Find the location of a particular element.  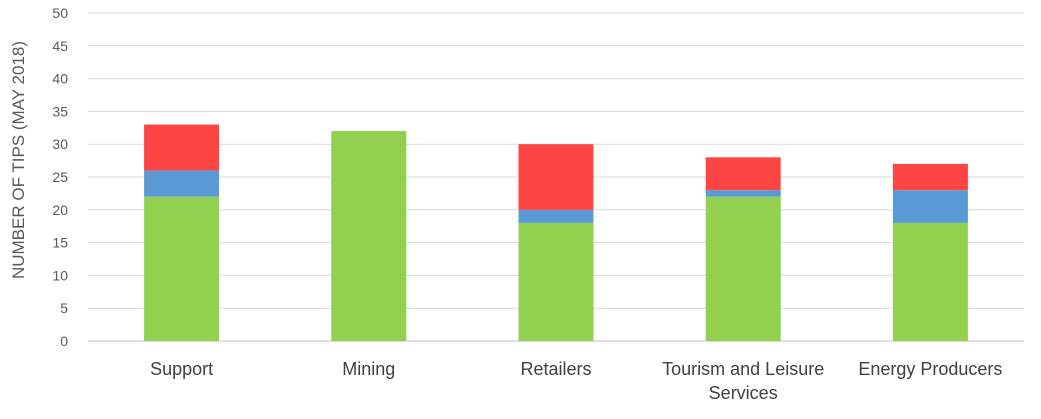

x-category-label-line: Services is located at coordinates (743, 393).